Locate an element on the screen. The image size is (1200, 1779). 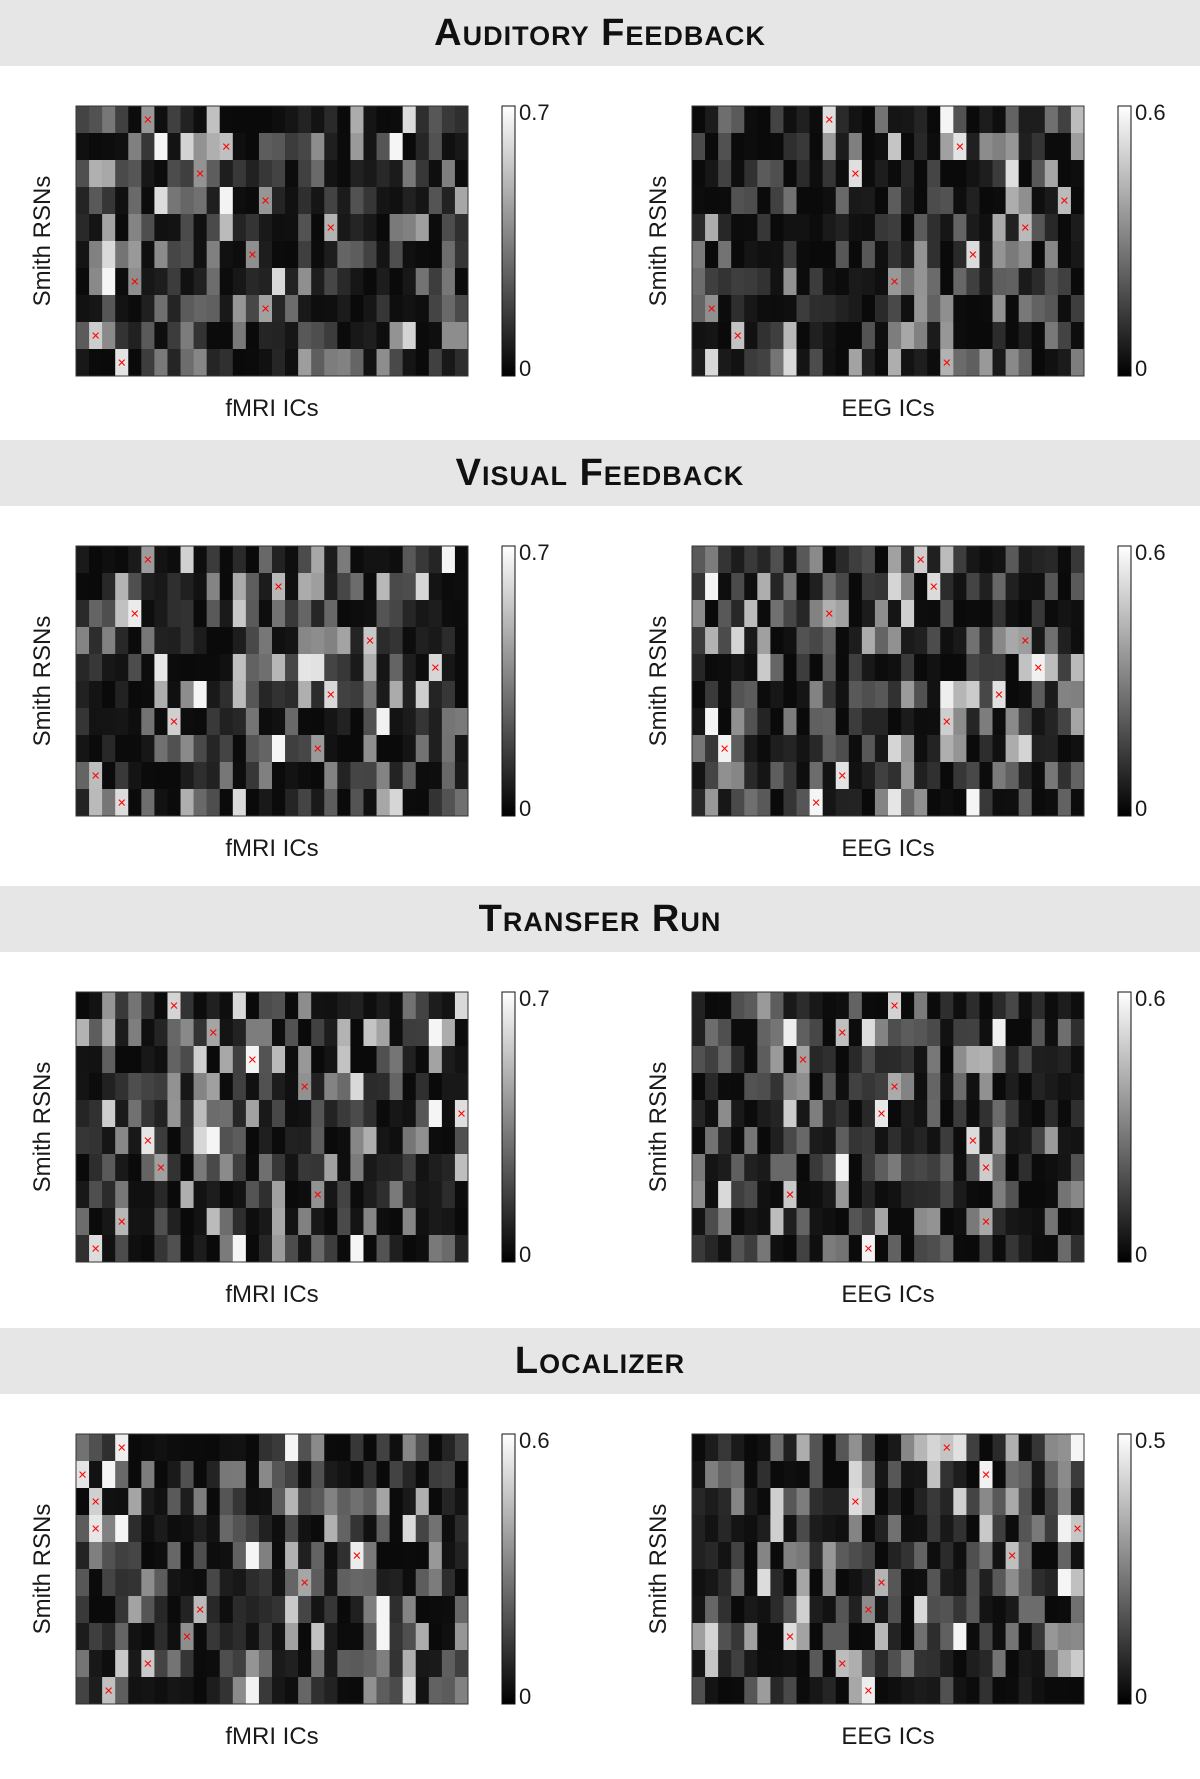
y-axis-label: Smith RSNs is located at coordinates (42, 1569).